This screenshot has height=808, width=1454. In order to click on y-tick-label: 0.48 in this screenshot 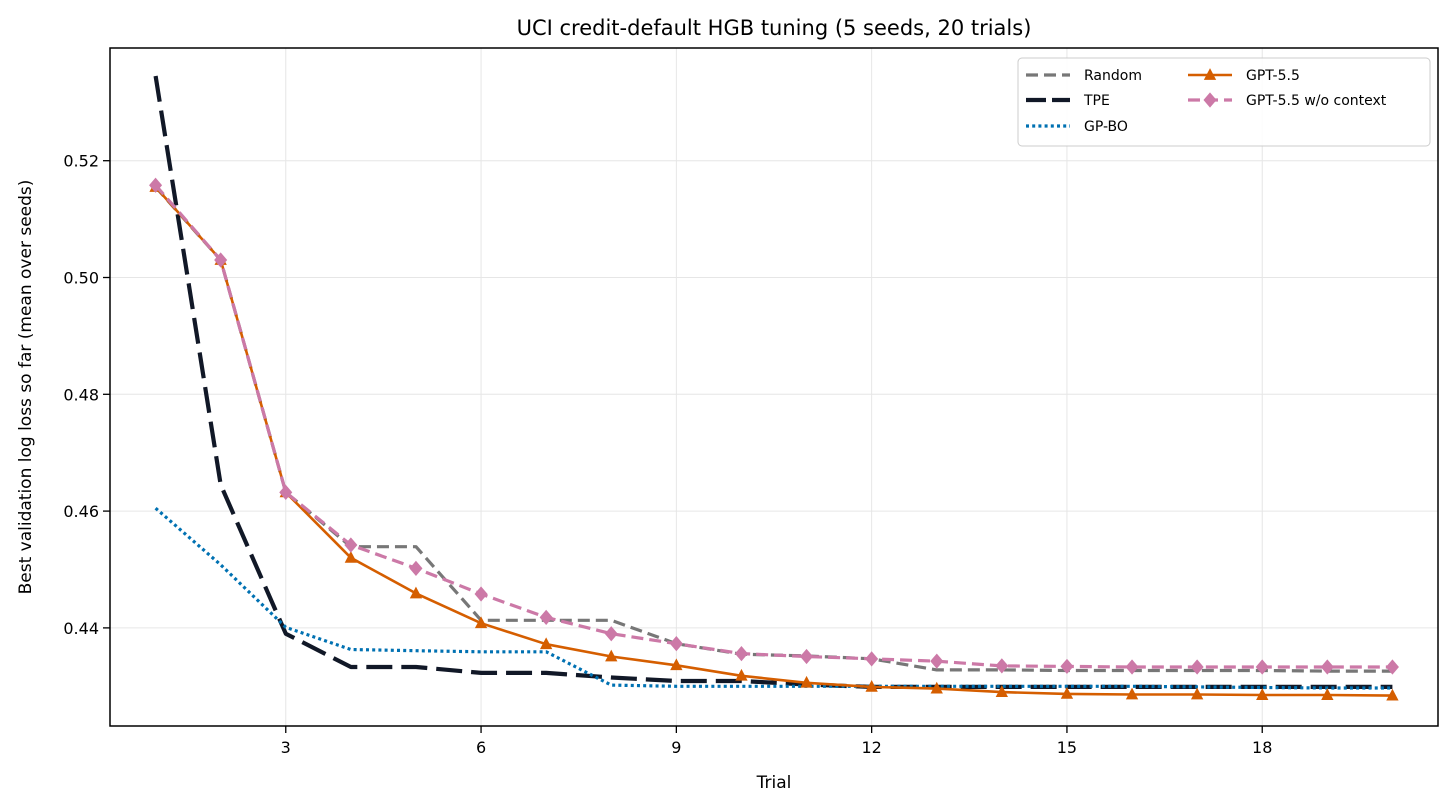, I will do `click(81, 394)`.